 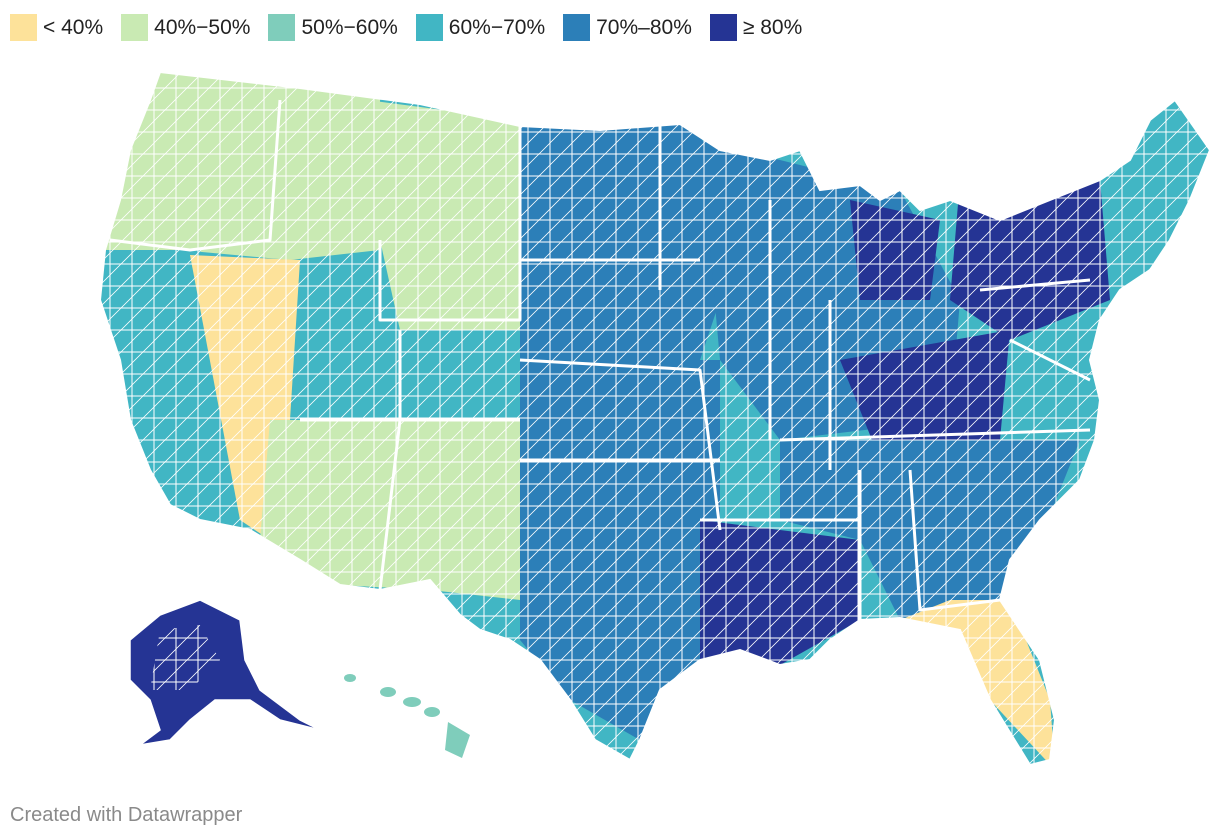 I want to click on legend-label: < 40%, so click(x=73, y=27).